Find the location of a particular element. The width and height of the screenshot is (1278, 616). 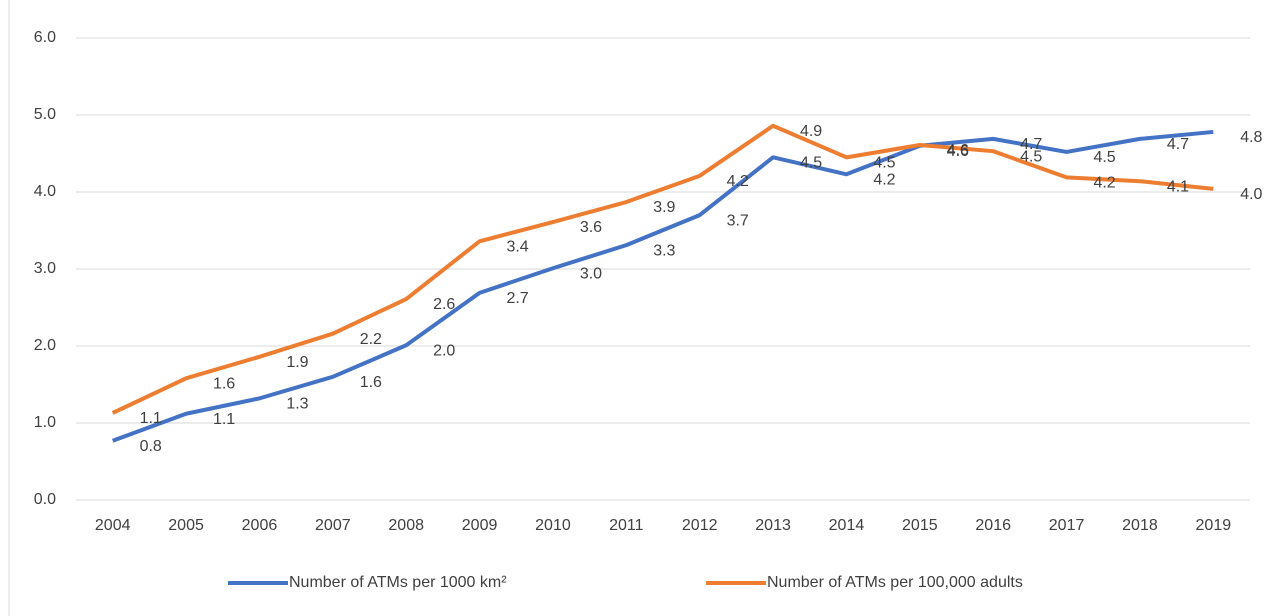

y-tick-label: 1.0 is located at coordinates (45, 422).